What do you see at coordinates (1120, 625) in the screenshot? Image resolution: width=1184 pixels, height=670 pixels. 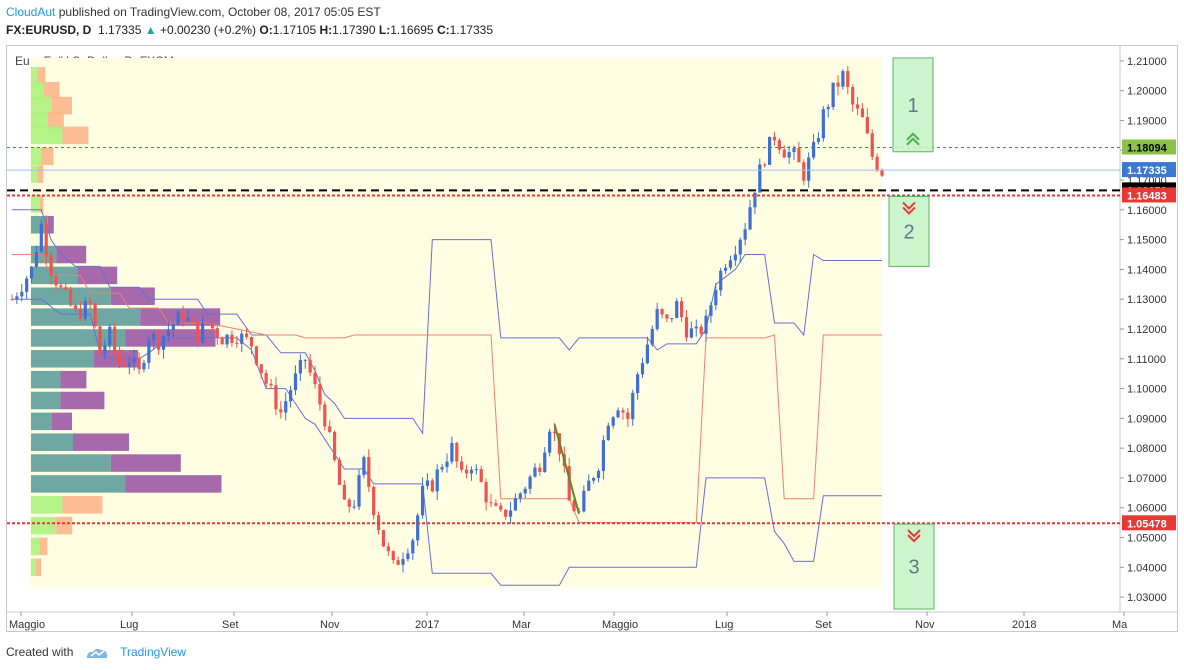 I see `x-tick-label: Ma` at bounding box center [1120, 625].